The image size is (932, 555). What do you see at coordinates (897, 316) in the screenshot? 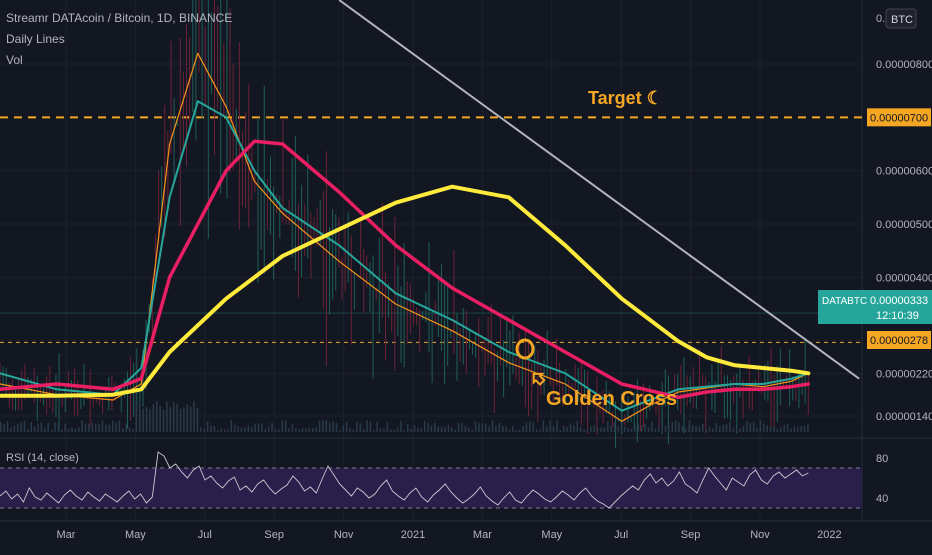
I see `countdown: 12:10:39` at bounding box center [897, 316].